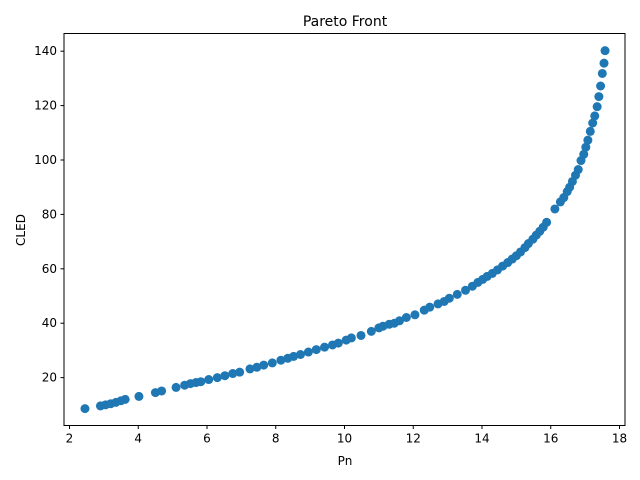  What do you see at coordinates (49, 269) in the screenshot?
I see `y-tick-label: 60` at bounding box center [49, 269].